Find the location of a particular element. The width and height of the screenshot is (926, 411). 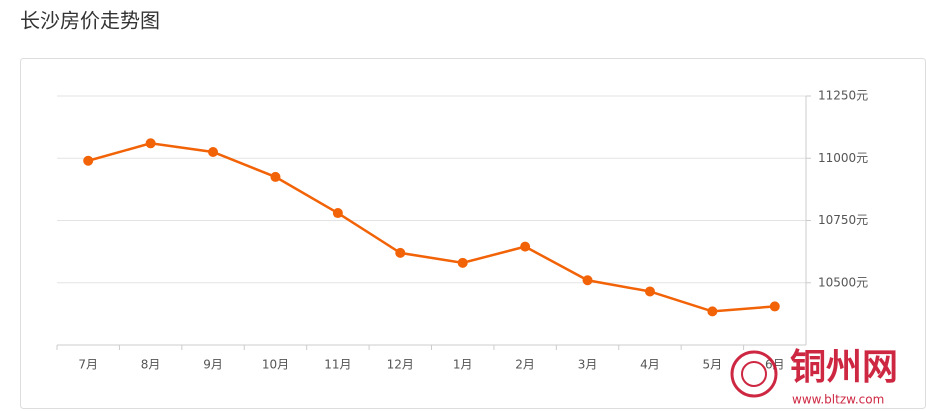

x-tick-label: 12月 is located at coordinates (400, 365).